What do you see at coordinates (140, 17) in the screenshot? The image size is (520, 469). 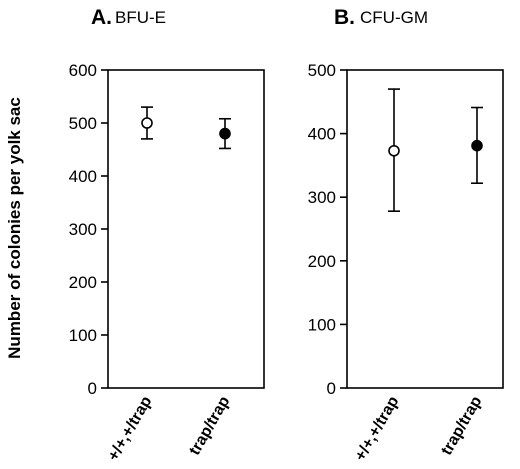 I see `panel-title-name: BFU-E` at bounding box center [140, 17].